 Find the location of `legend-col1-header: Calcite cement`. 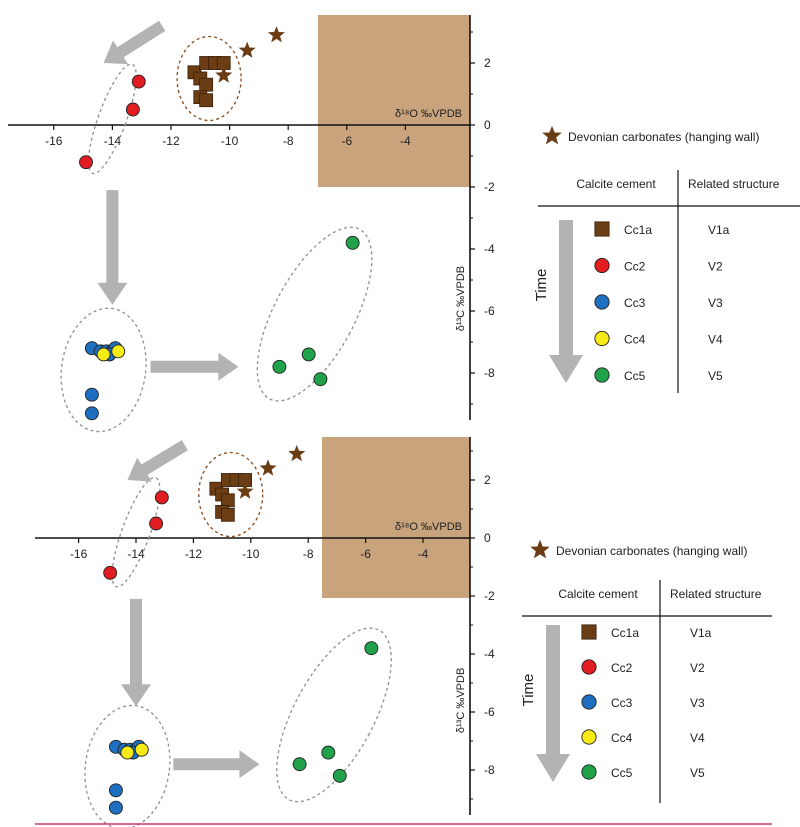

legend-col1-header: Calcite cement is located at coordinates (616, 184).